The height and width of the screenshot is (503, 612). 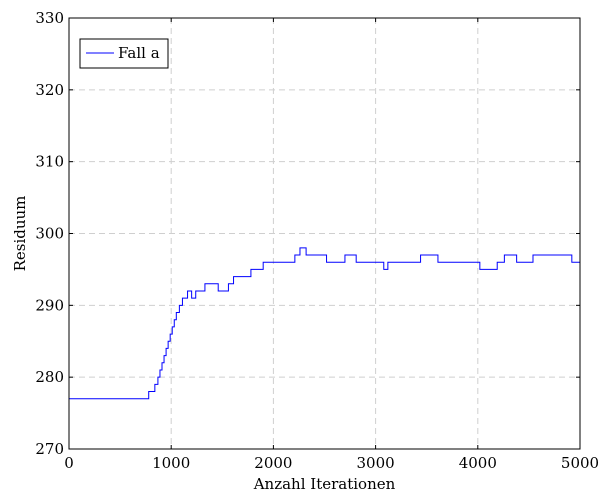 What do you see at coordinates (49, 18) in the screenshot?
I see `y-tick-label: 330` at bounding box center [49, 18].